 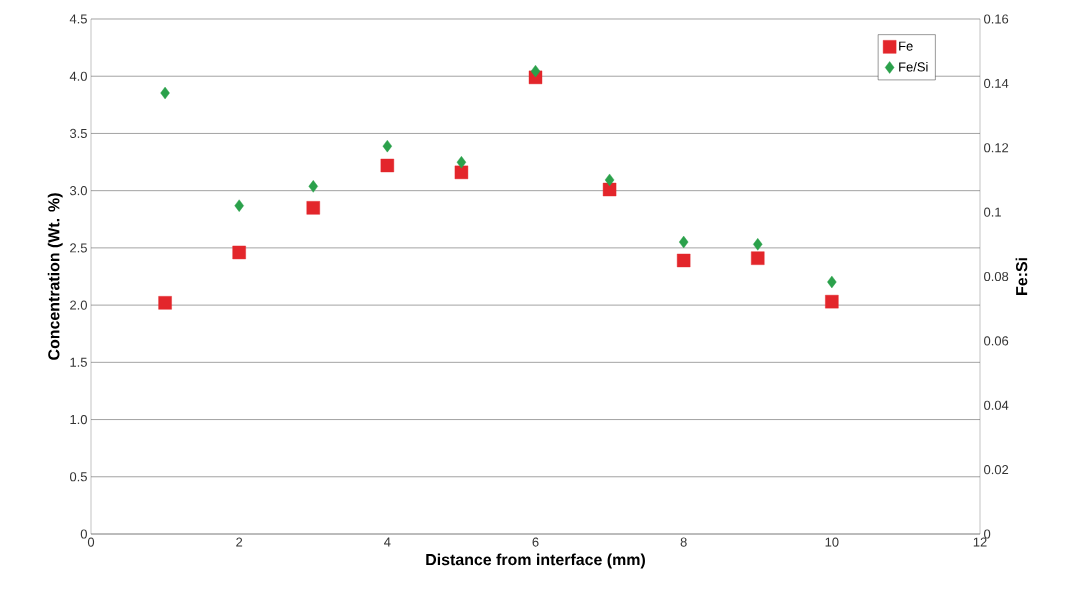 I want to click on y2-tick-label: 0.06, so click(x=996, y=341).